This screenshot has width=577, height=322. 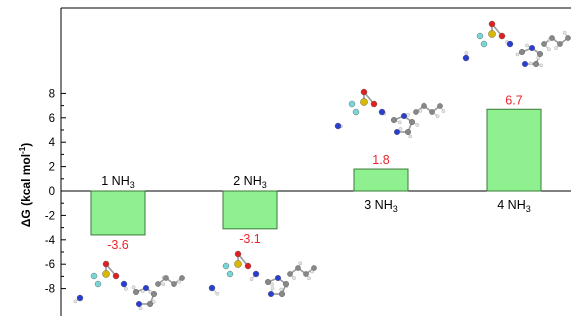 I want to click on molecular-structure-4-nh3, so click(x=516, y=44).